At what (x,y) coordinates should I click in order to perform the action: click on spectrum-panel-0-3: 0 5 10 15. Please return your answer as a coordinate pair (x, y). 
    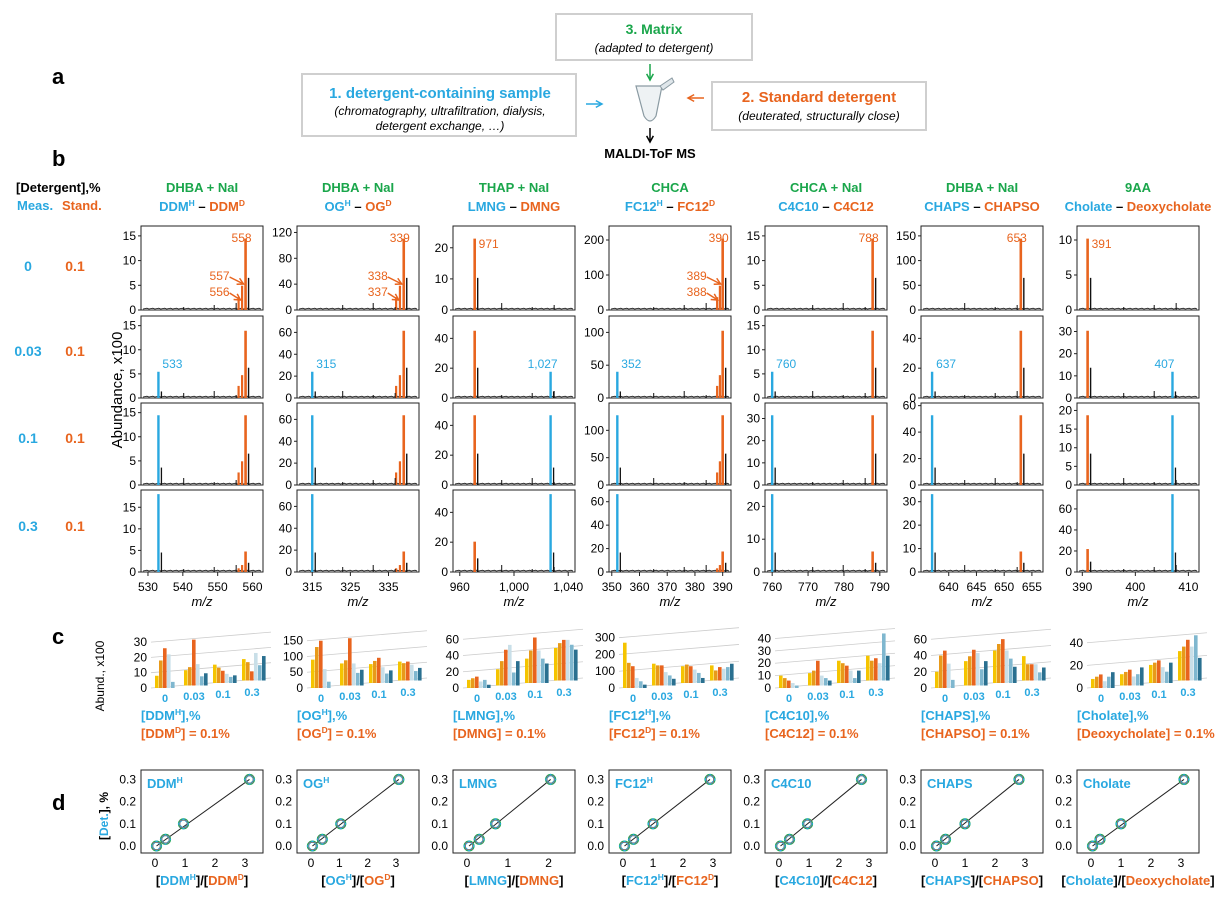
    Looking at the image, I should click on (193, 534).